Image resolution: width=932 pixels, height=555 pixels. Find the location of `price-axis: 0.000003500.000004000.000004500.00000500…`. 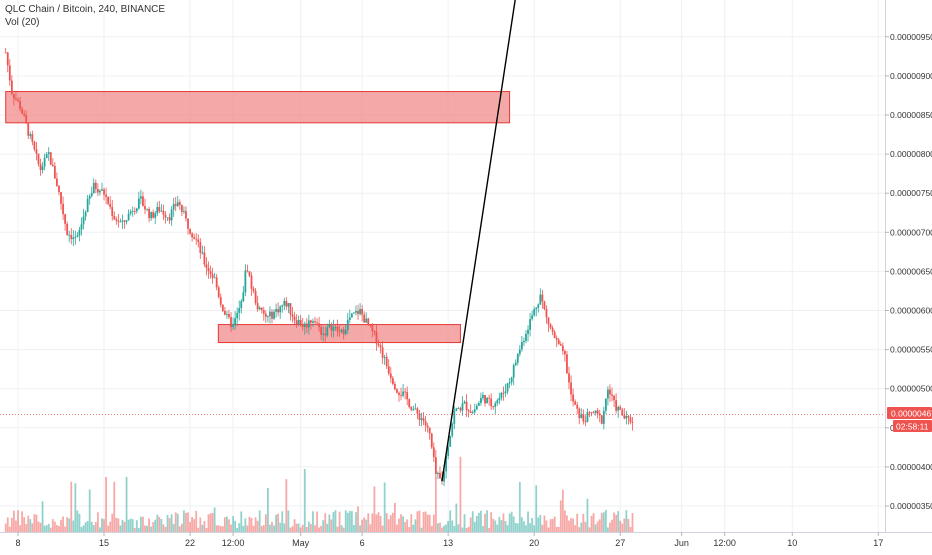

price-axis: 0.000003500.000004000.000004500.00000500… is located at coordinates (908, 271).